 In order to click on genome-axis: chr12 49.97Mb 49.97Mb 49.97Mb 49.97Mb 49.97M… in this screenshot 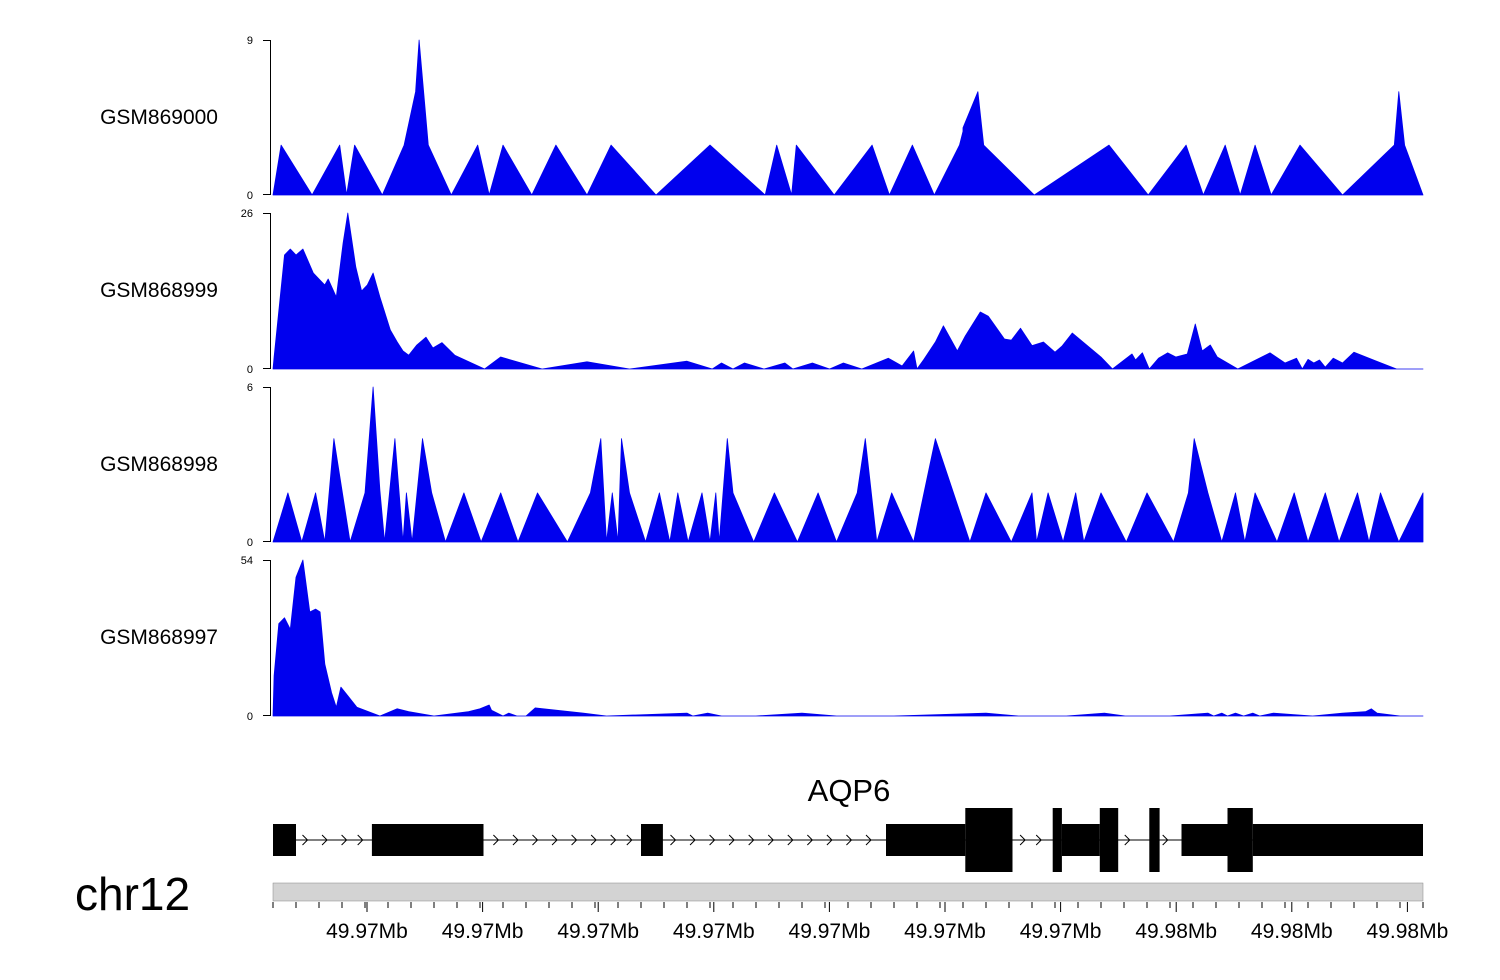, I will do `click(761, 905)`.